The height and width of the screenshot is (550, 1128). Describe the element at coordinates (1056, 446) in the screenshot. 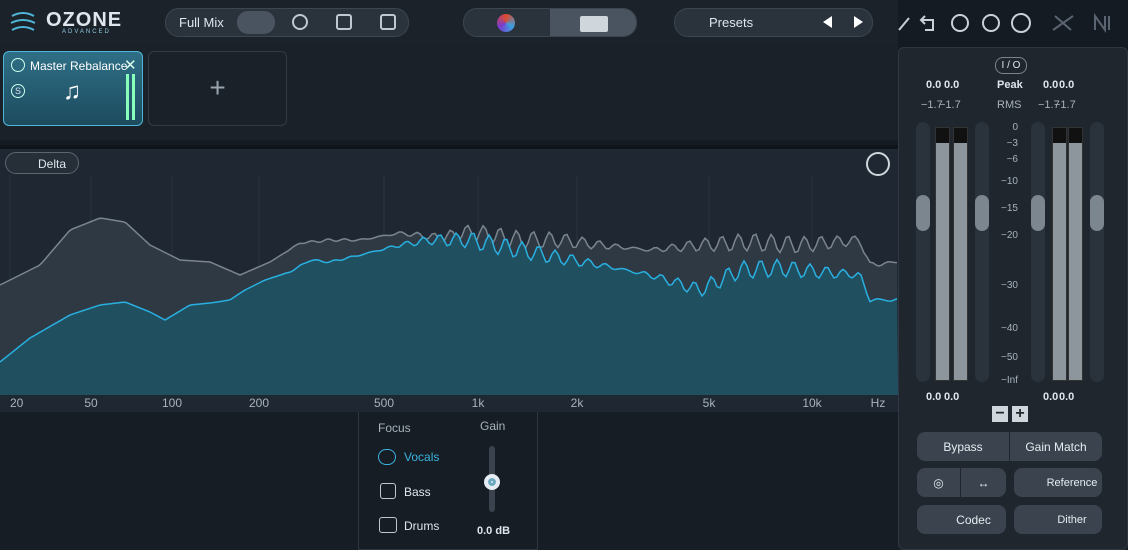

I see `gain-match-button: Gain Match` at that location.